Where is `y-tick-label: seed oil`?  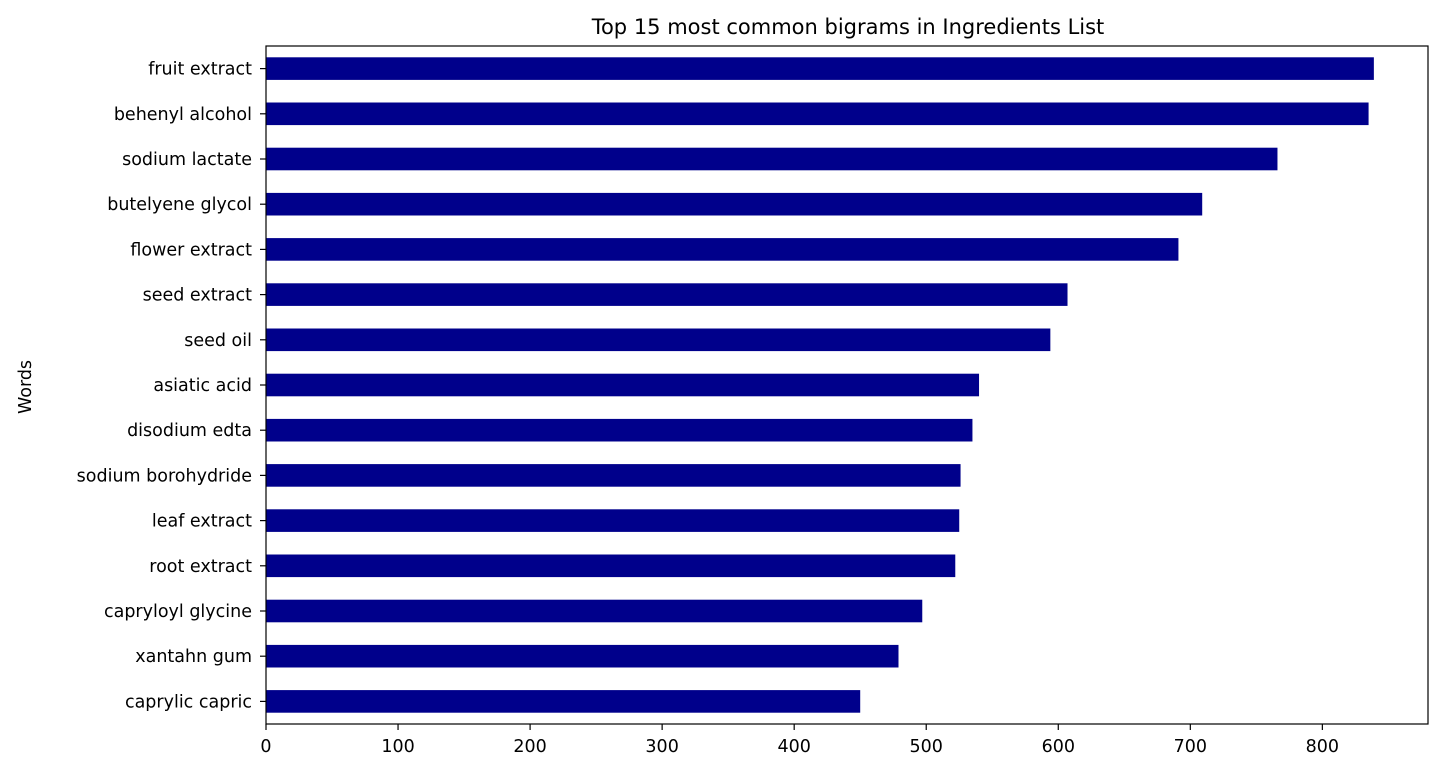
y-tick-label: seed oil is located at coordinates (218, 341).